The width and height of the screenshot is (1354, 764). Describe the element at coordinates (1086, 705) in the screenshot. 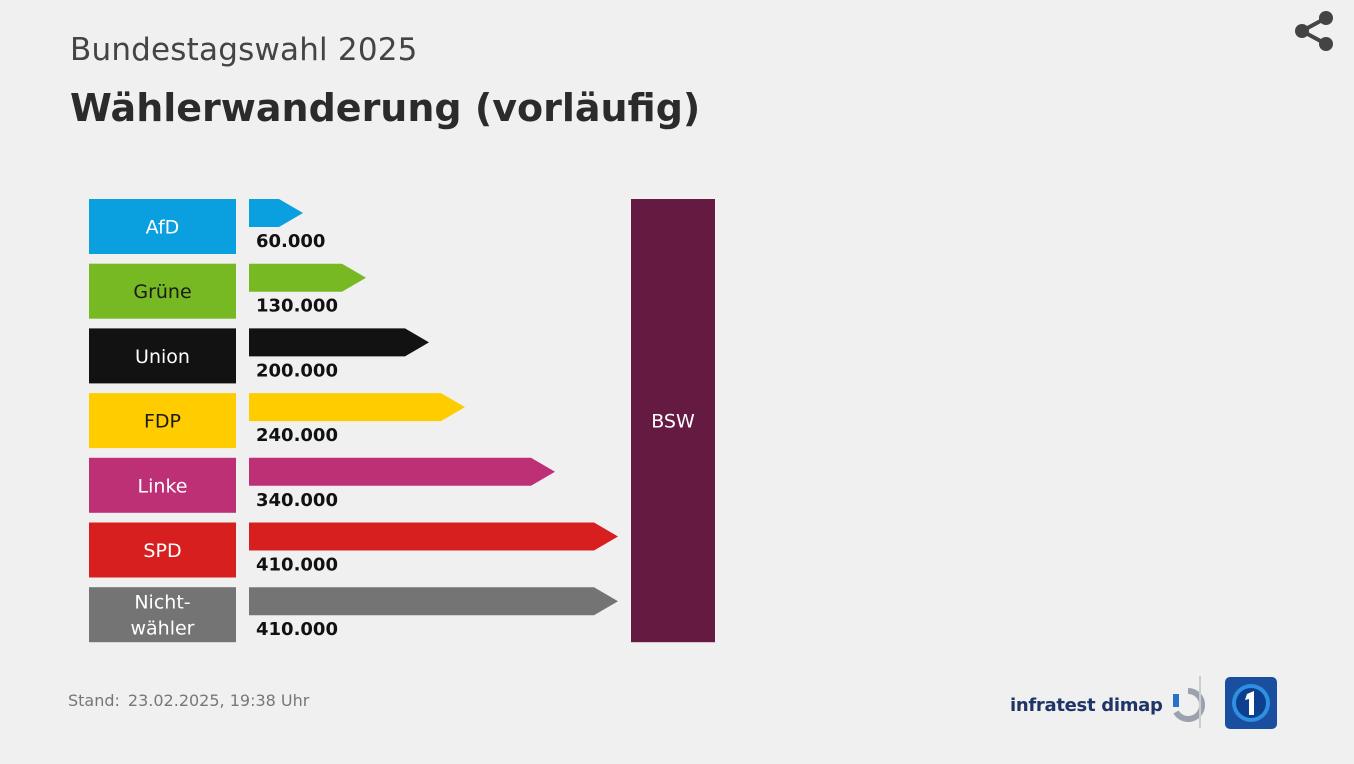

I see `source-name: infratest dimap` at that location.